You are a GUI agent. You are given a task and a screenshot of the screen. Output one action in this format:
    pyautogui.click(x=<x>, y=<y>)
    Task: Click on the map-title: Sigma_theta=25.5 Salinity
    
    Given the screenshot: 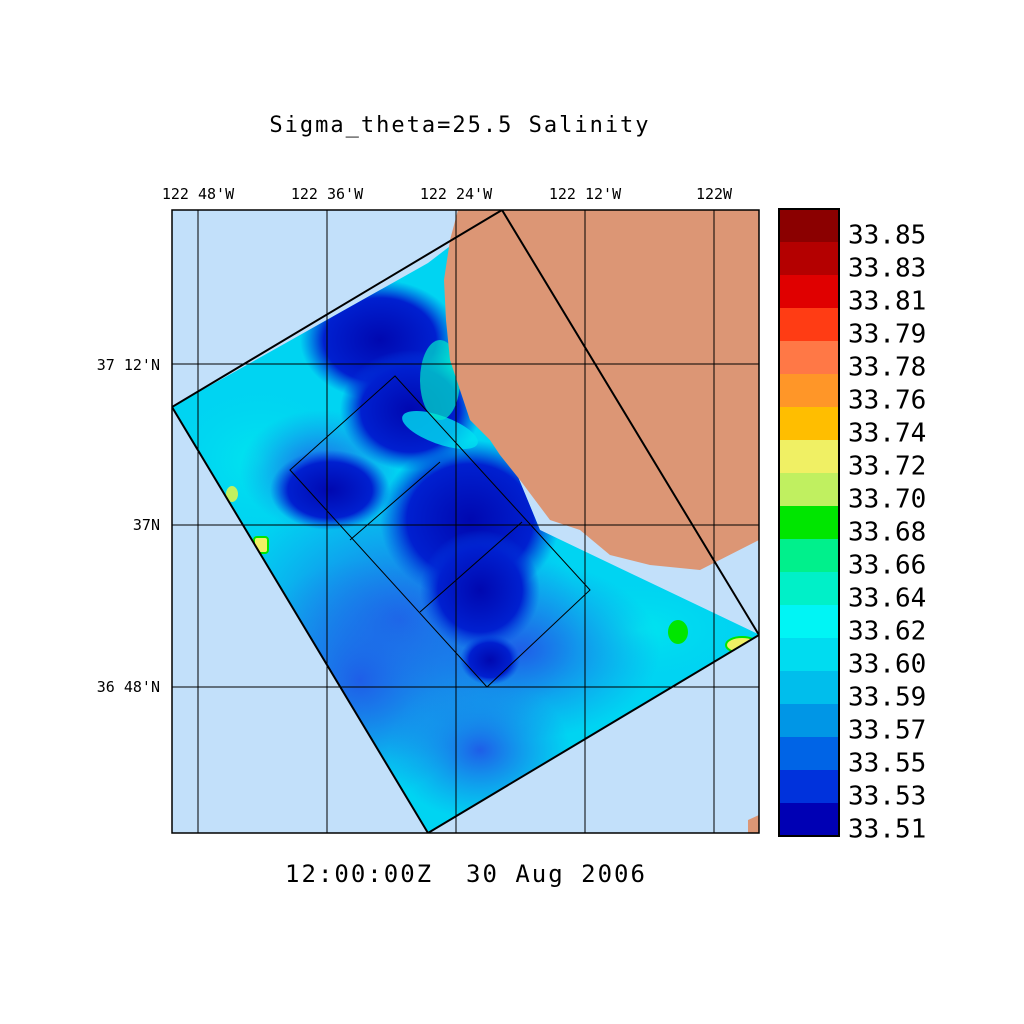 What is the action you would take?
    pyautogui.click(x=459, y=125)
    